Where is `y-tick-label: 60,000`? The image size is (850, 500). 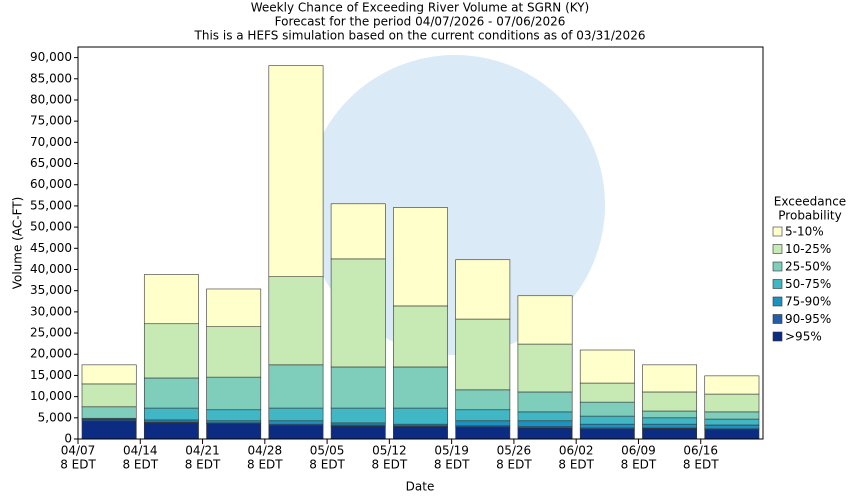 y-tick-label: 60,000 is located at coordinates (51, 184).